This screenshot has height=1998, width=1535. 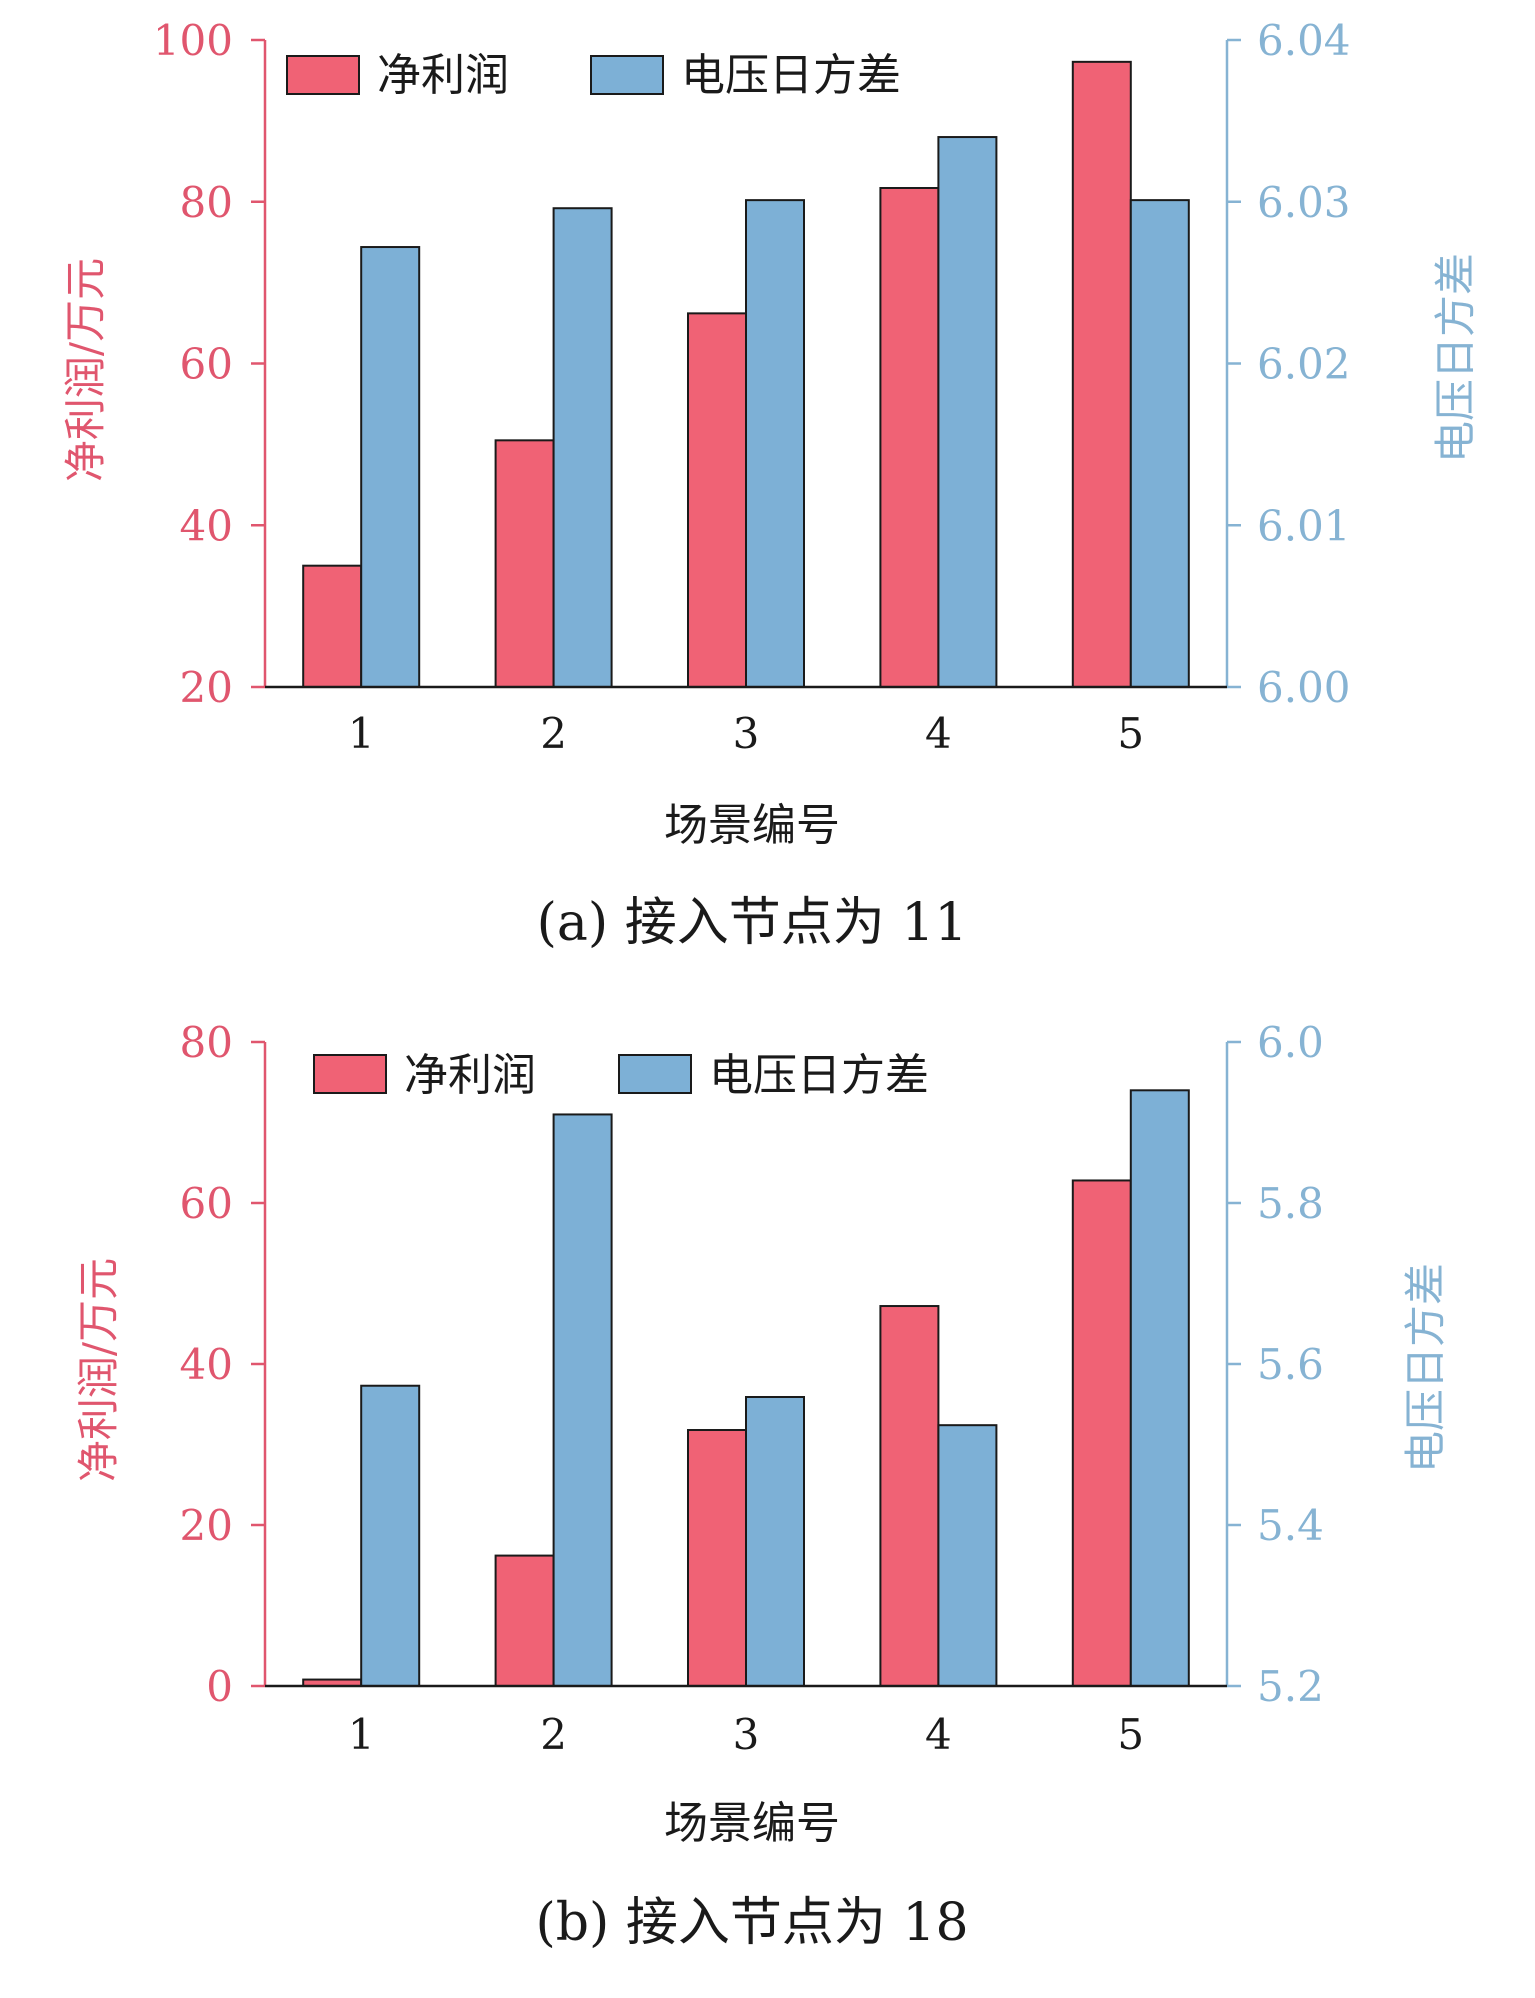 I want to click on chart-a-left-axis-label: 净利润/万元, so click(x=85, y=370).